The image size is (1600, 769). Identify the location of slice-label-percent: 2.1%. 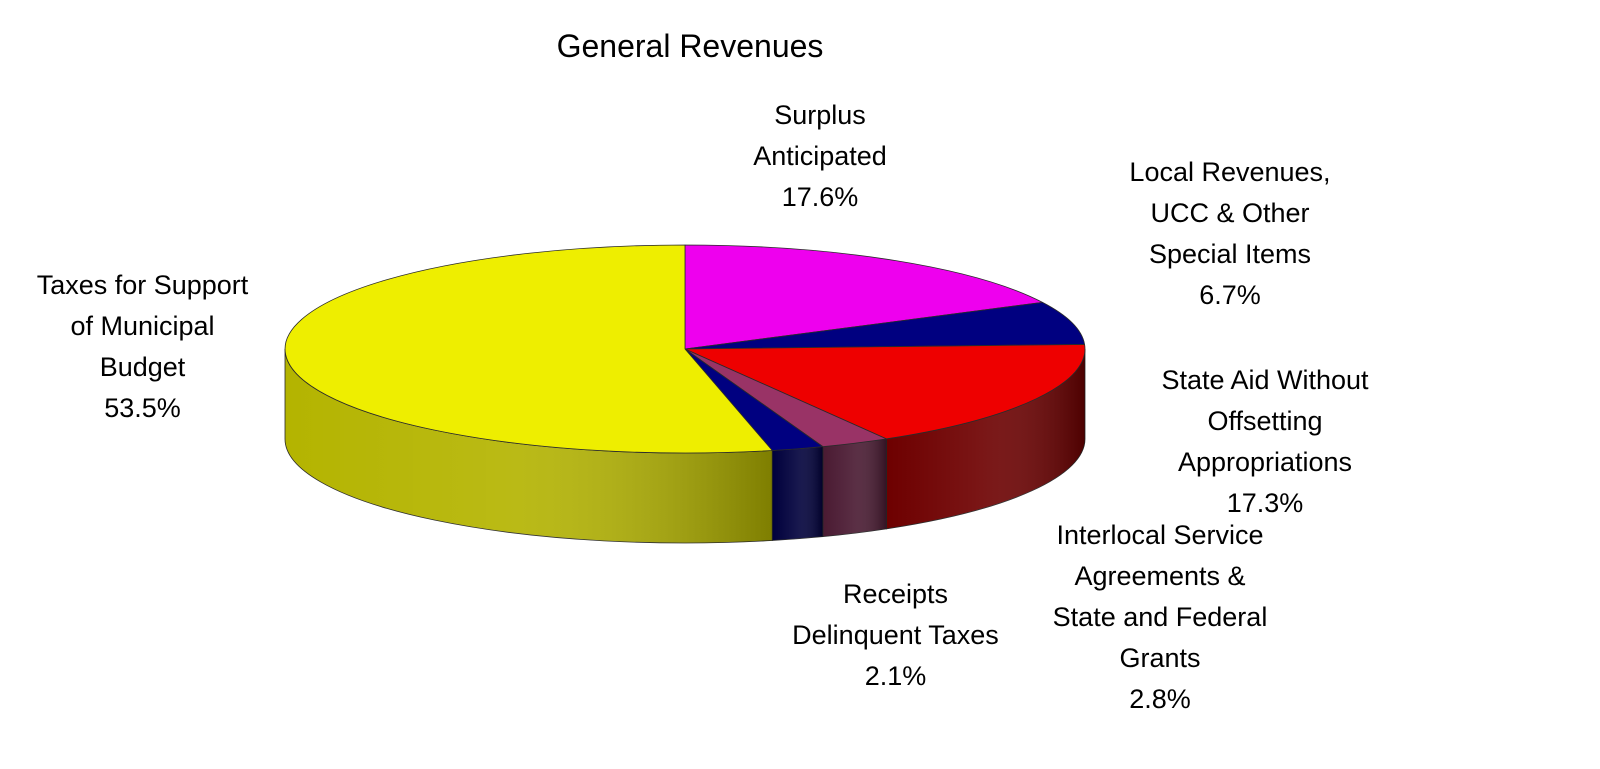
(895, 676).